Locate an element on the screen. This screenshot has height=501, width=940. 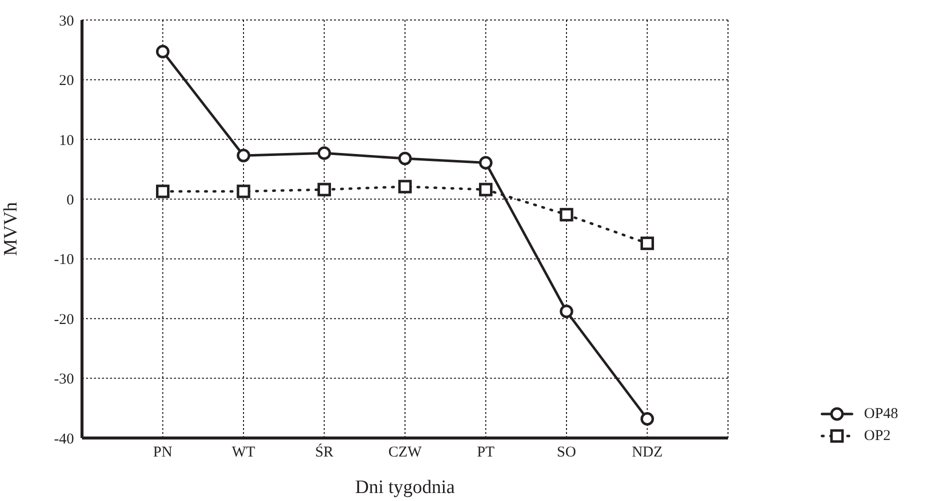
legend-label: OP2 is located at coordinates (877, 436).